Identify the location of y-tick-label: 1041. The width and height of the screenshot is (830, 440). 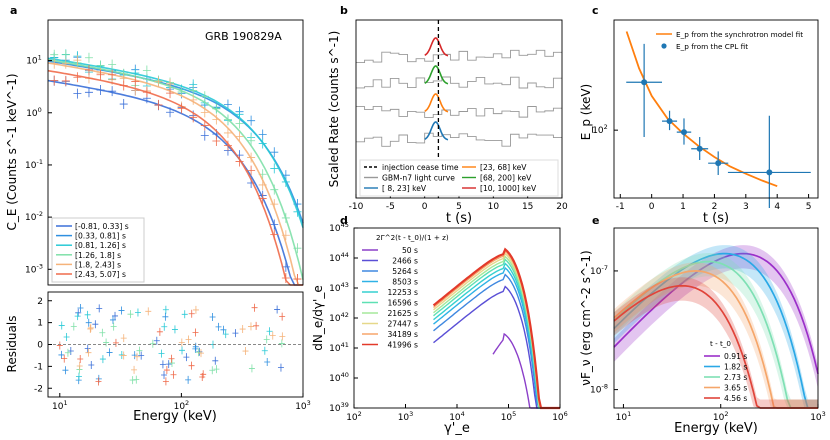
(339, 347).